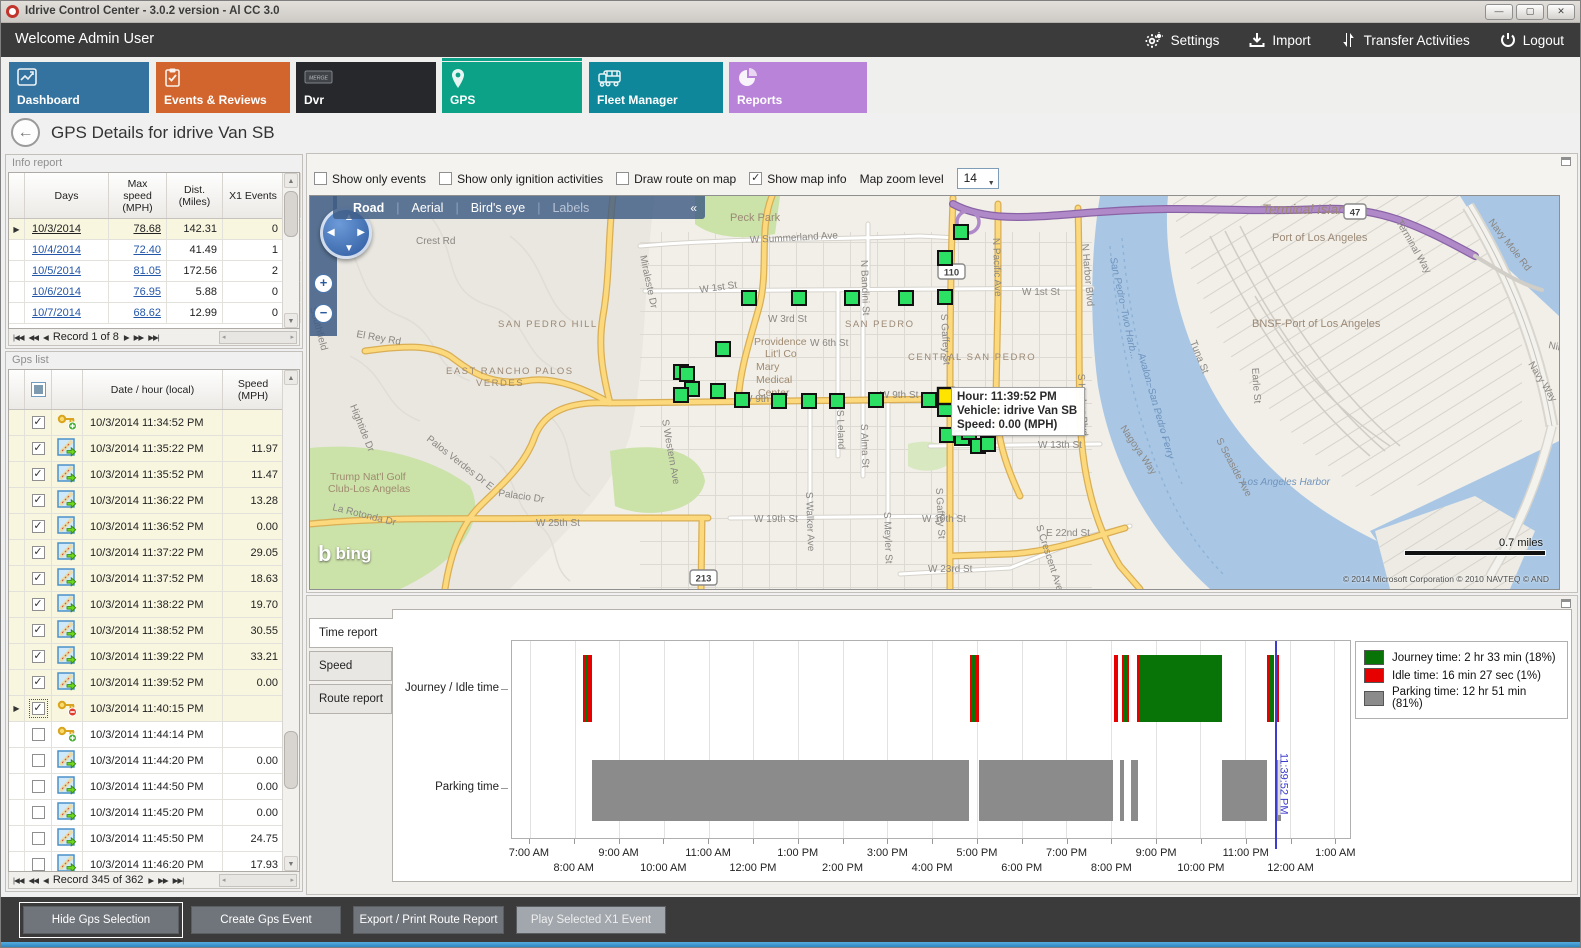 This screenshot has height=948, width=1581. Describe the element at coordinates (591, 920) in the screenshot. I see `footer-button-play-selected-x1-event: Play Selected X1 Event` at that location.